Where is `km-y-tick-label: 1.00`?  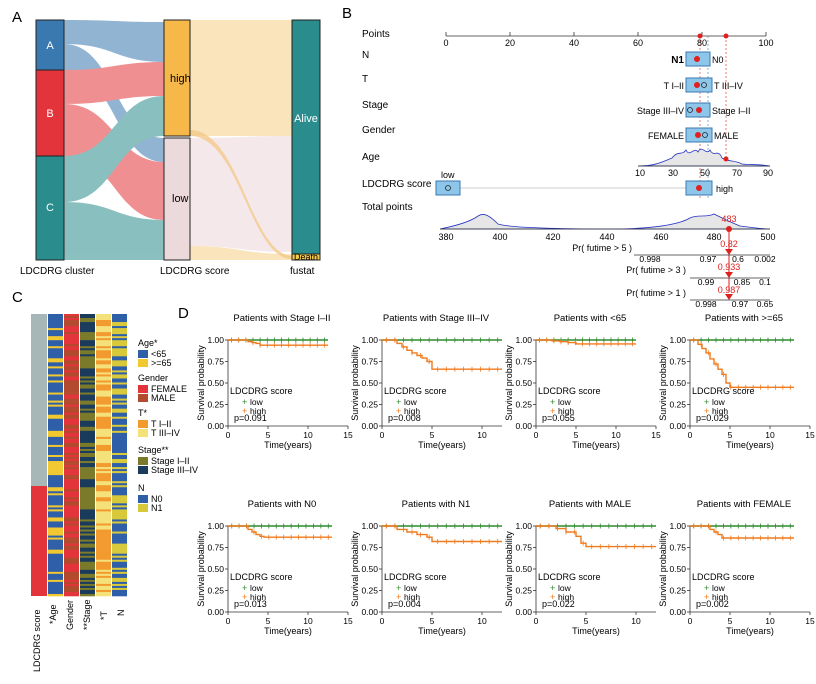
km-y-tick-label: 1.00 is located at coordinates (677, 526).